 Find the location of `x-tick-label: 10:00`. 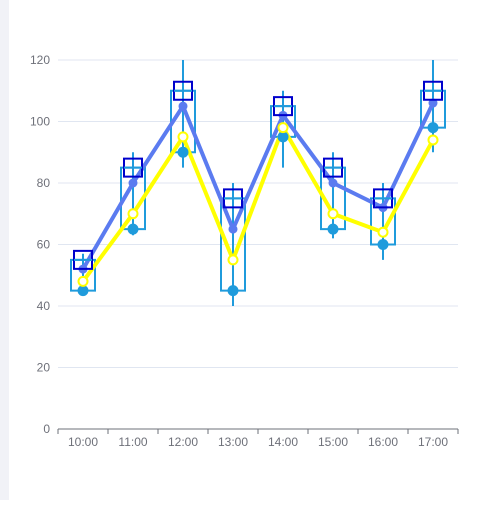

x-tick-label: 10:00 is located at coordinates (83, 442).